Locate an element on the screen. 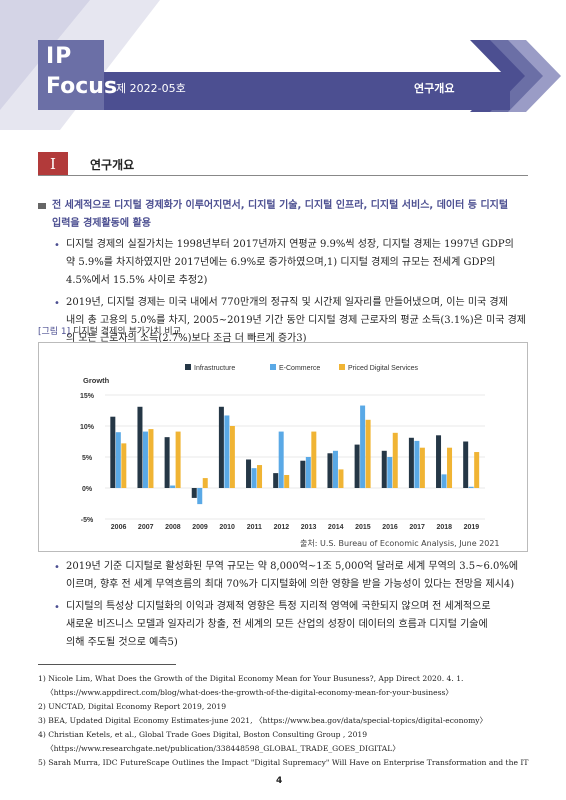  x-tick-label: 2017 is located at coordinates (417, 527).